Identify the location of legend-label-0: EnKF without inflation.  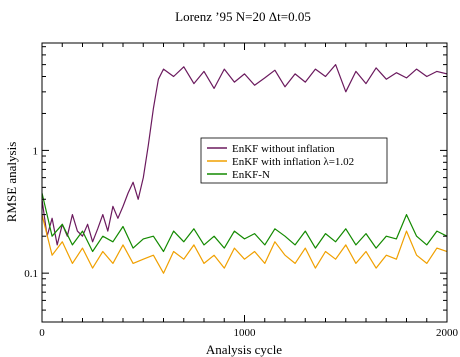
(283, 149).